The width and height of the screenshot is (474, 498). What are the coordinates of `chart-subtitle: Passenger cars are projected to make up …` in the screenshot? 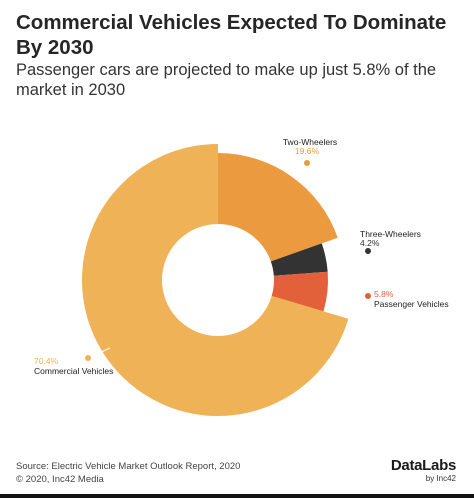 It's located at (226, 80).